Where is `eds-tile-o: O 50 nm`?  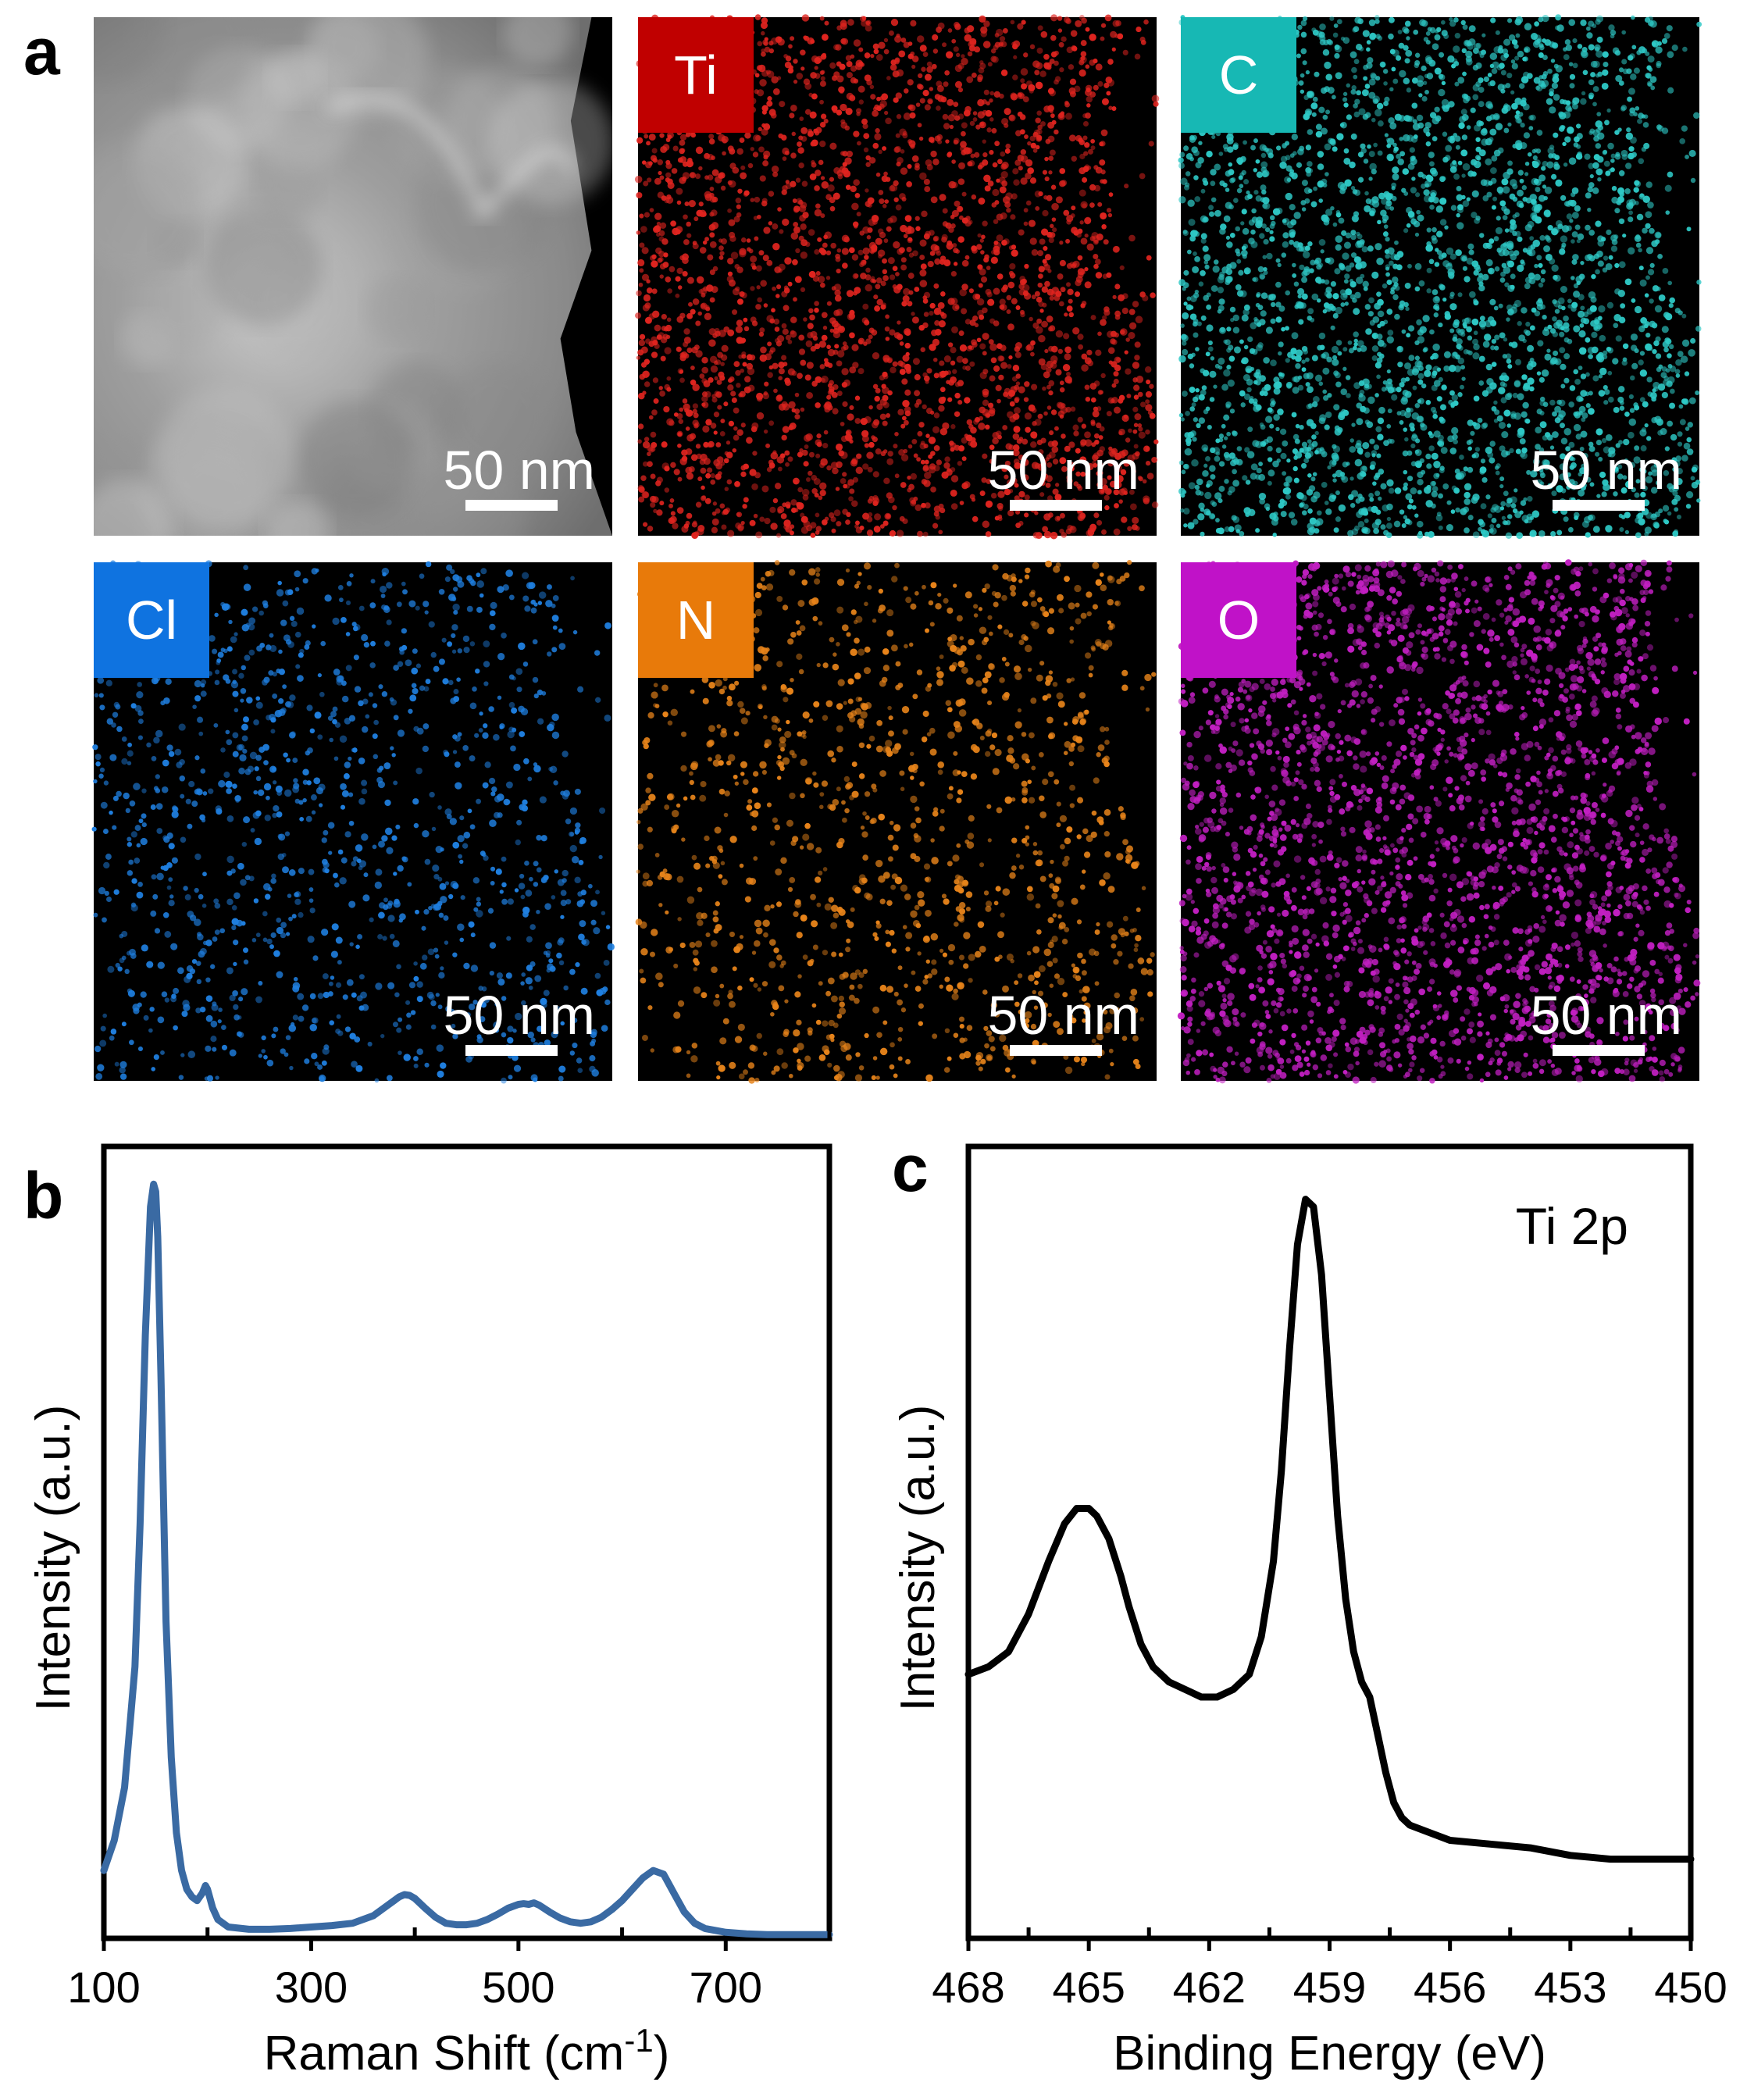 eds-tile-o: O 50 nm is located at coordinates (1439, 822).